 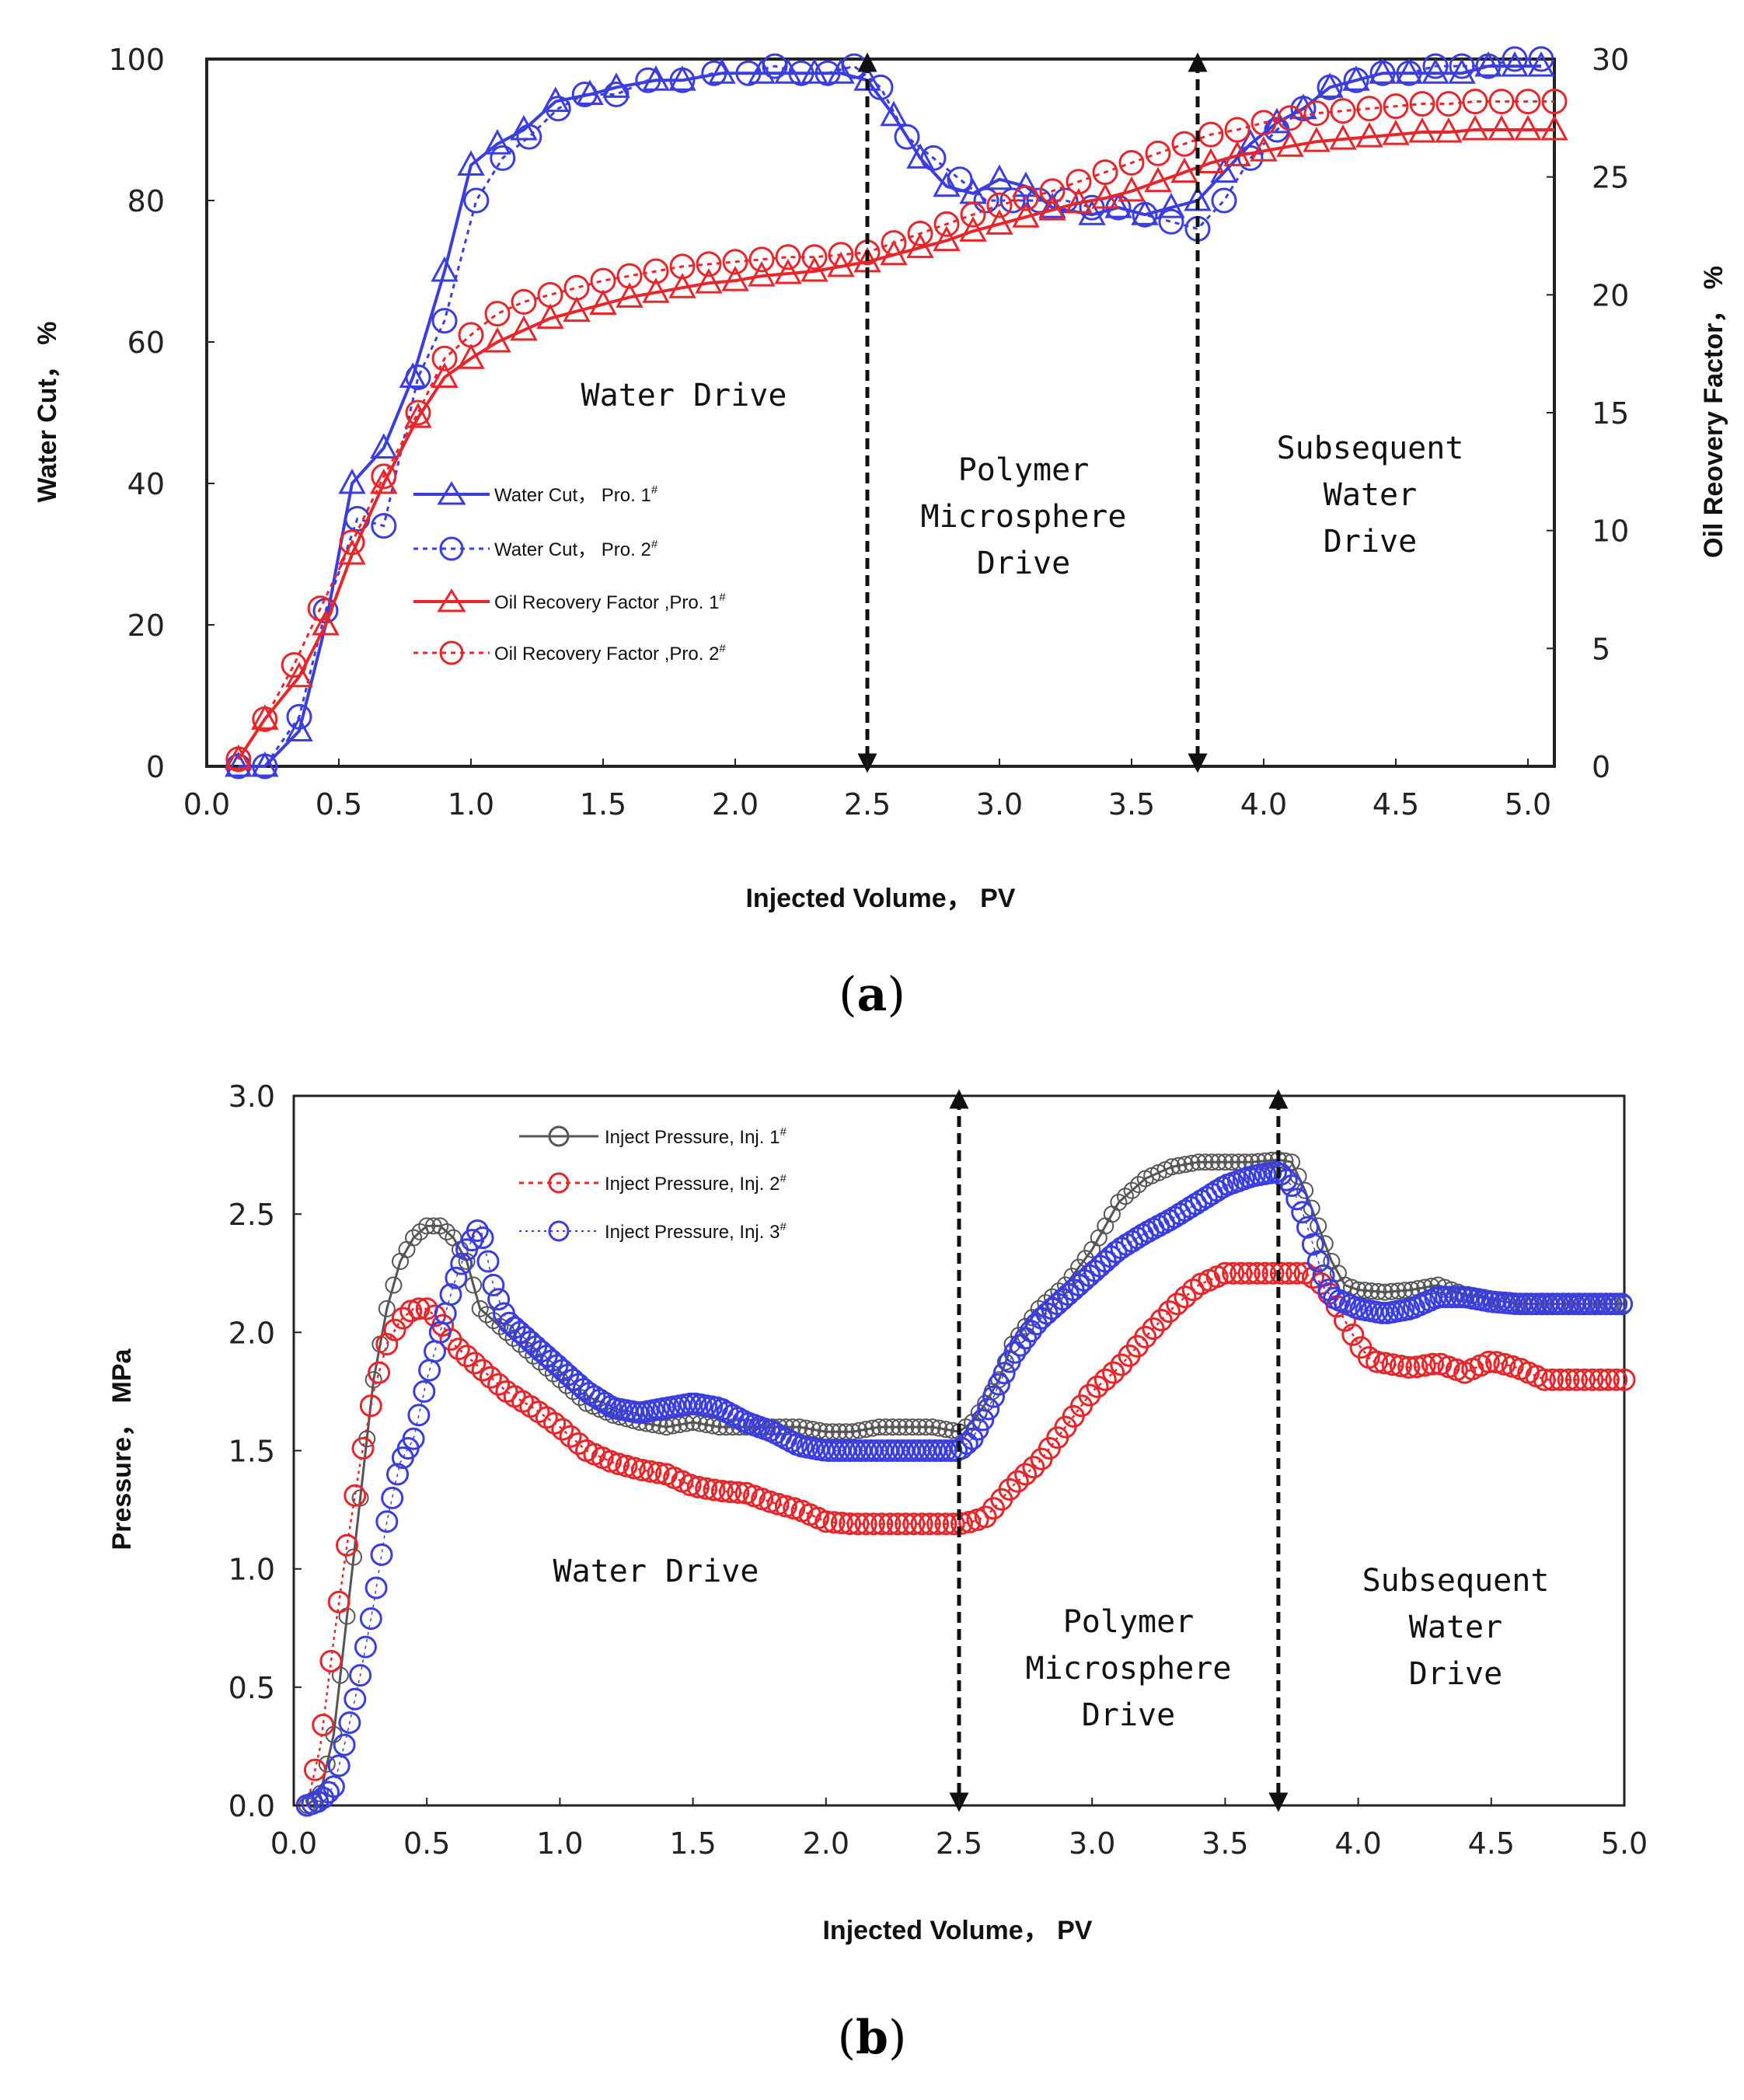 I want to click on legend-label: Oil Recovery Factor ,Pro. 1#, so click(x=610, y=602).